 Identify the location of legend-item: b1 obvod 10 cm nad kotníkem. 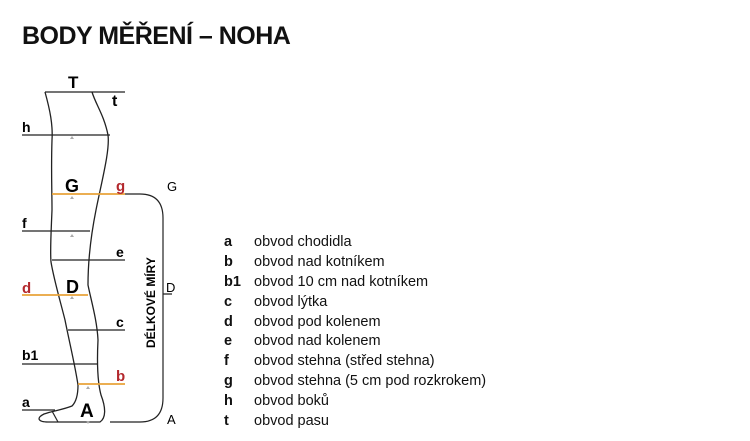
(326, 282).